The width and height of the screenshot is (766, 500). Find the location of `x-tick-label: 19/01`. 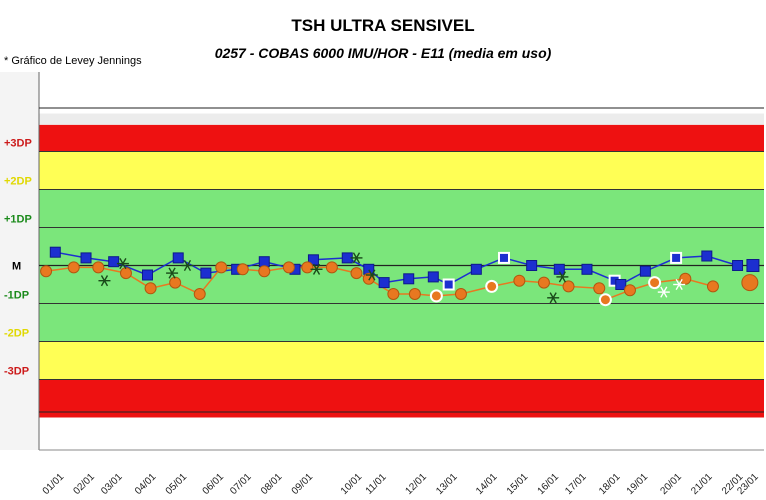

x-tick-label: 19/01 is located at coordinates (638, 484).